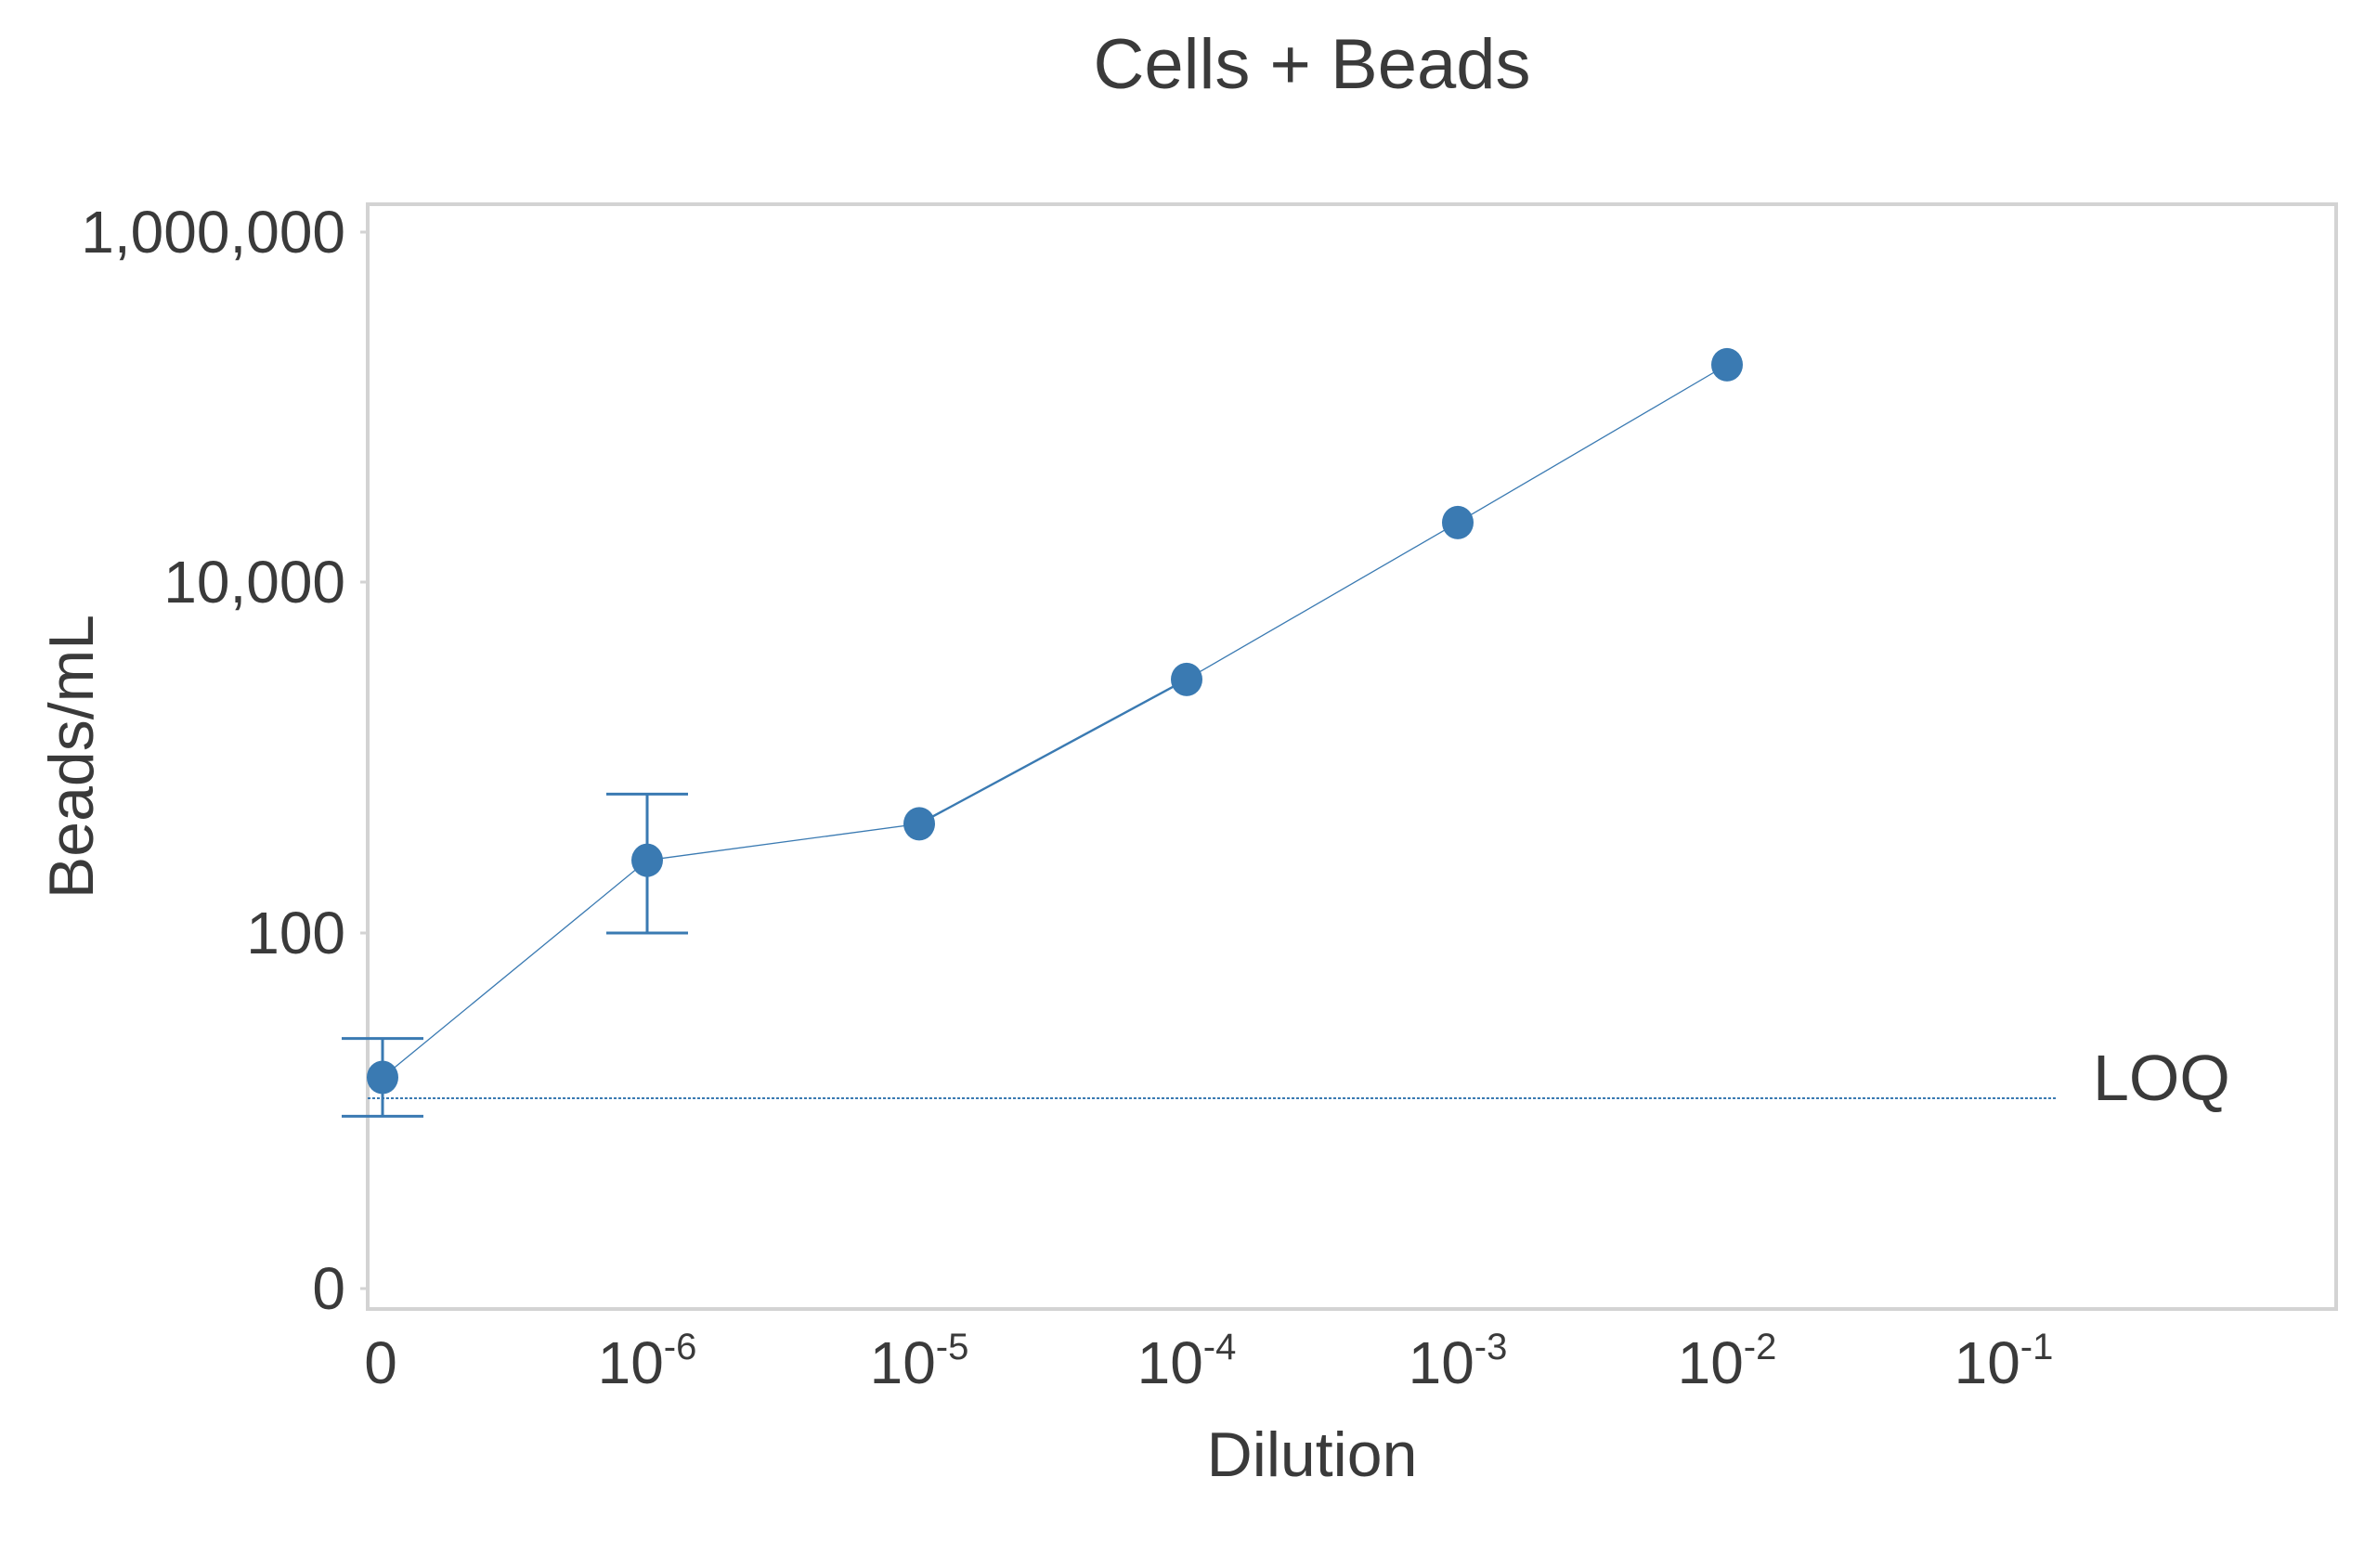 Image resolution: width=2377 pixels, height=1568 pixels. What do you see at coordinates (1311, 64) in the screenshot?
I see `chart-title: Cells + Beads` at bounding box center [1311, 64].